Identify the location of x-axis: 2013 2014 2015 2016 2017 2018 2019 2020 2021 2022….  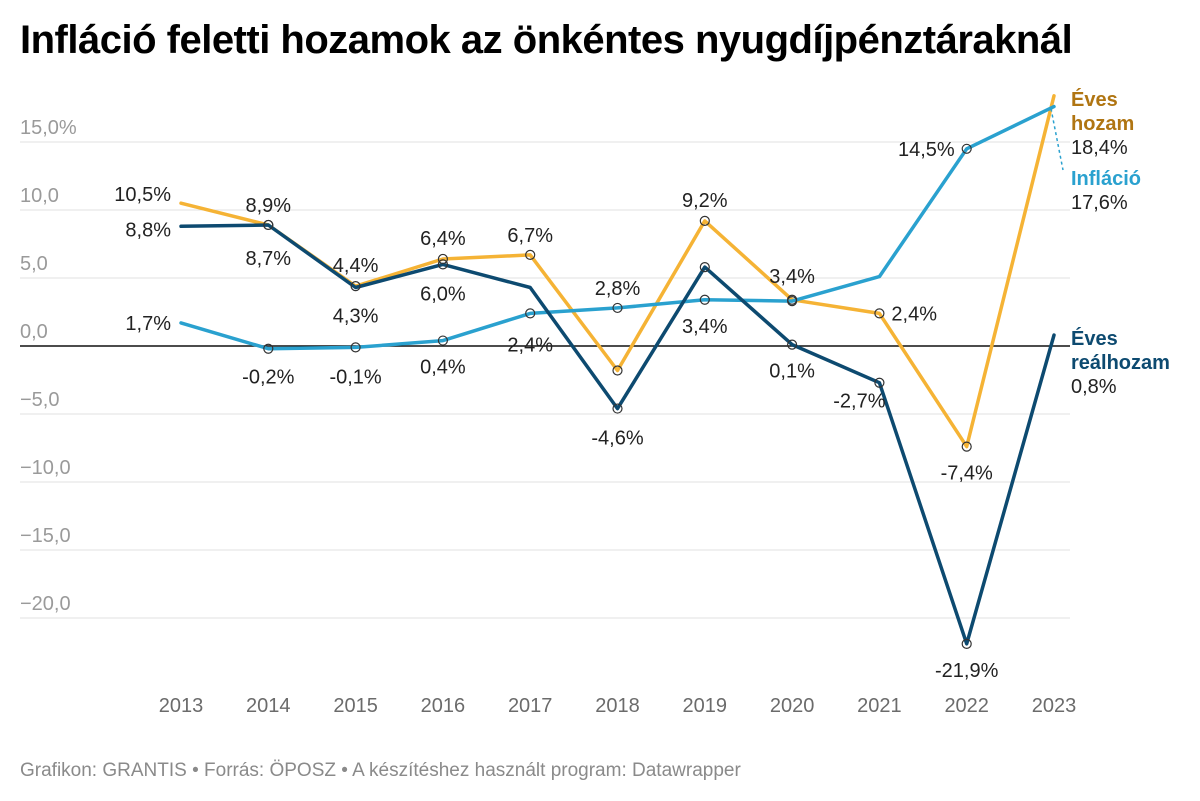
(618, 706).